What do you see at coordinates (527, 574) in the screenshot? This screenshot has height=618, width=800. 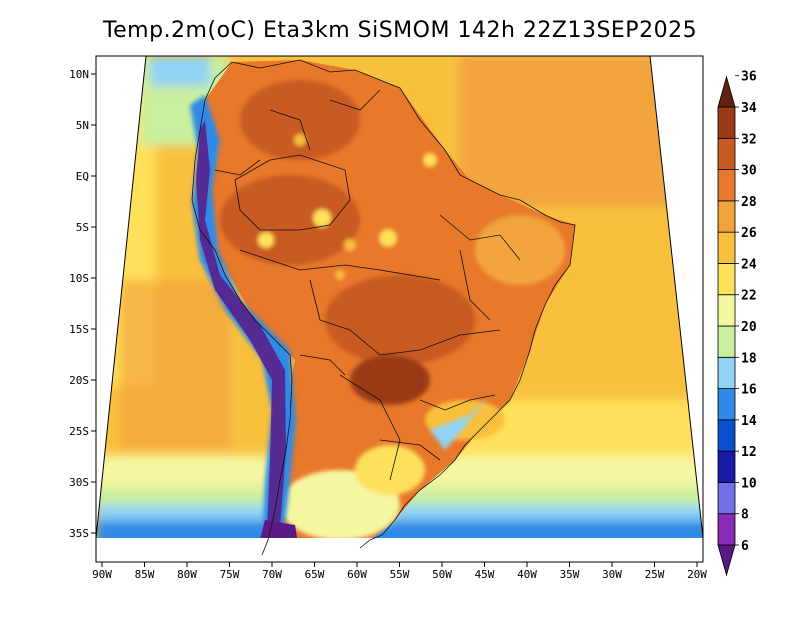 I see `lon-tick-label: 40W` at bounding box center [527, 574].